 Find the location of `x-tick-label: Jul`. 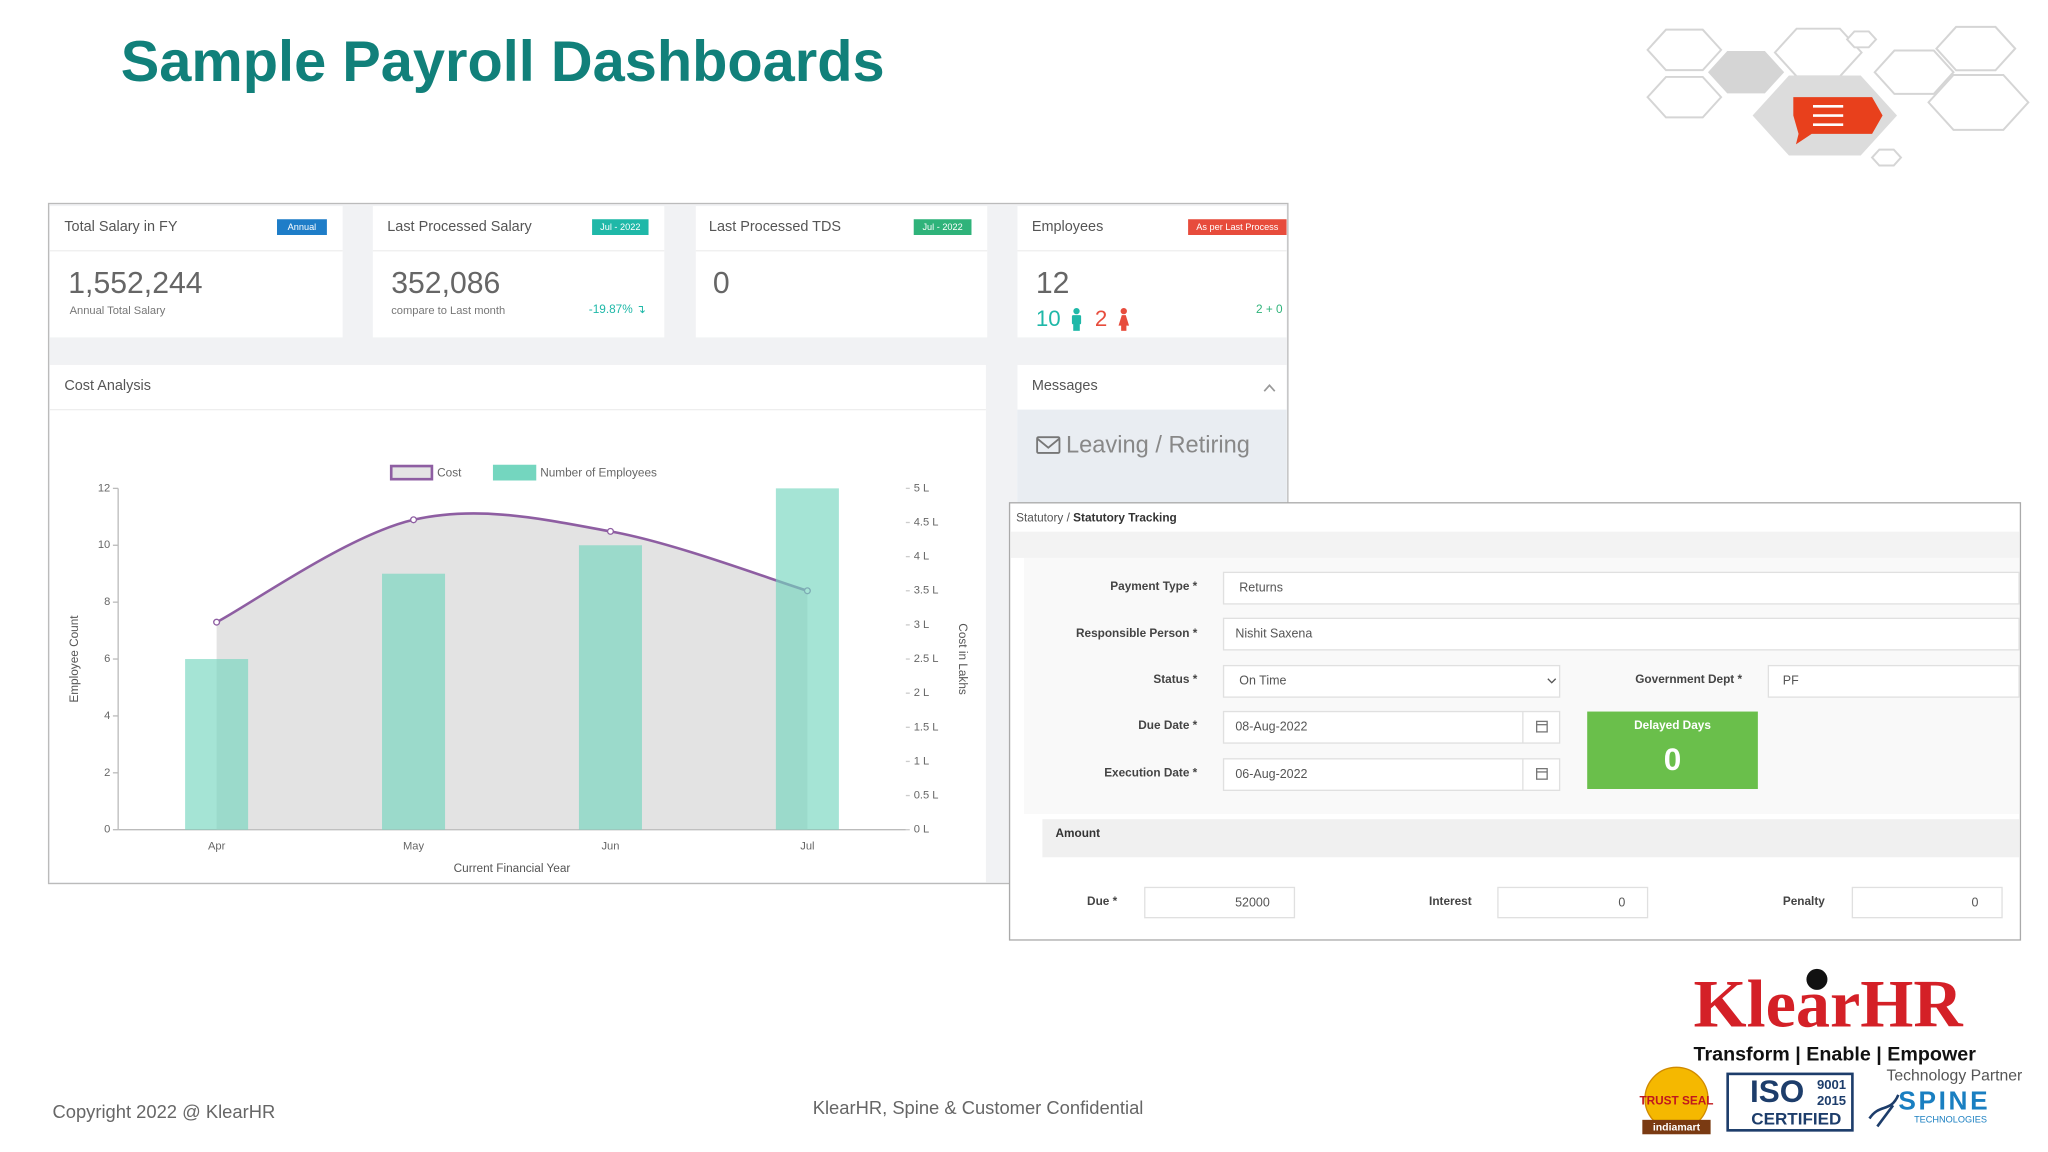

x-tick-label: Jul is located at coordinates (807, 847).